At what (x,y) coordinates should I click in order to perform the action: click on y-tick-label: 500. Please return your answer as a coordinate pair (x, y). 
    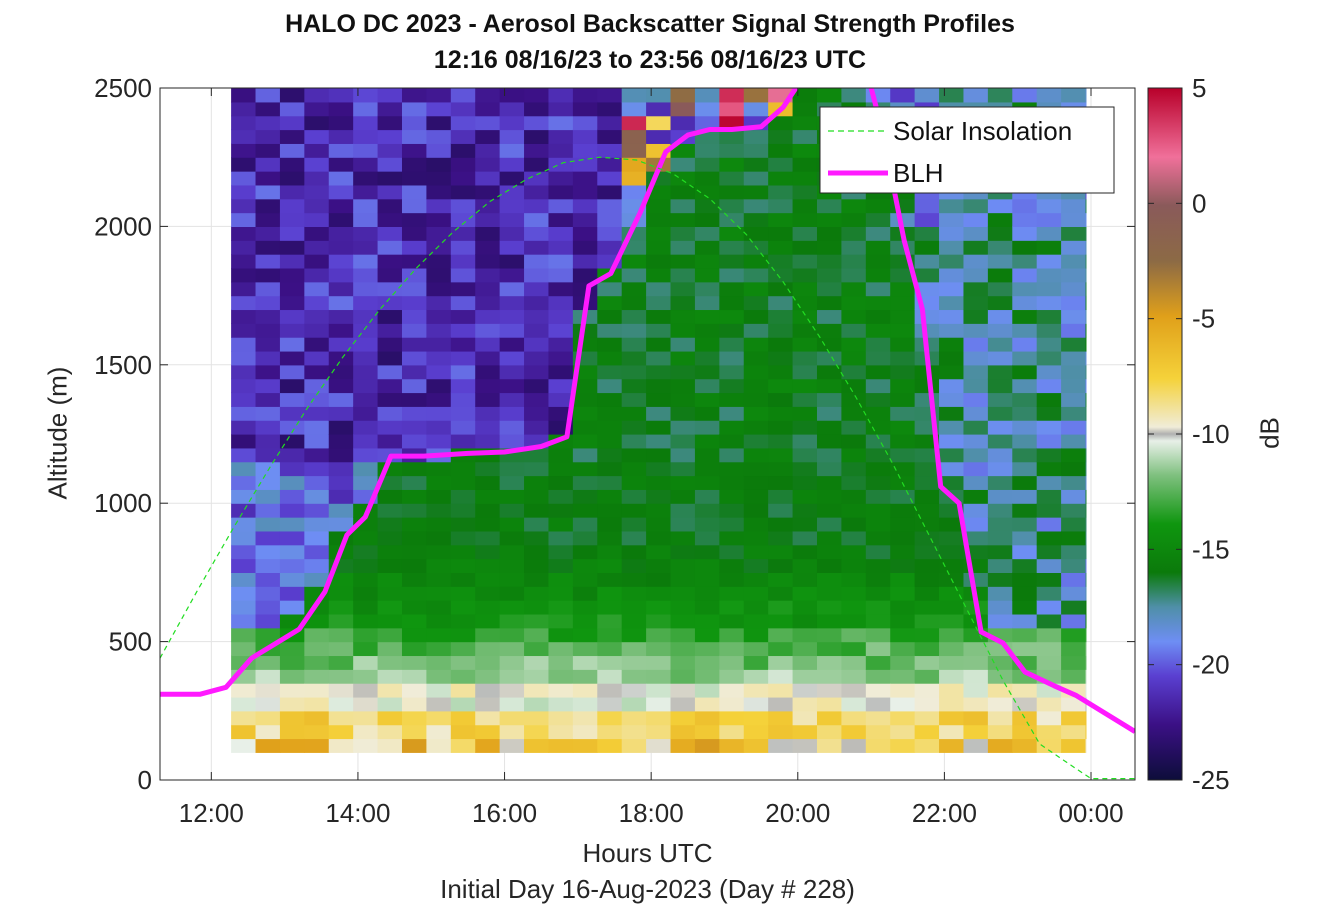
    Looking at the image, I should click on (130, 642).